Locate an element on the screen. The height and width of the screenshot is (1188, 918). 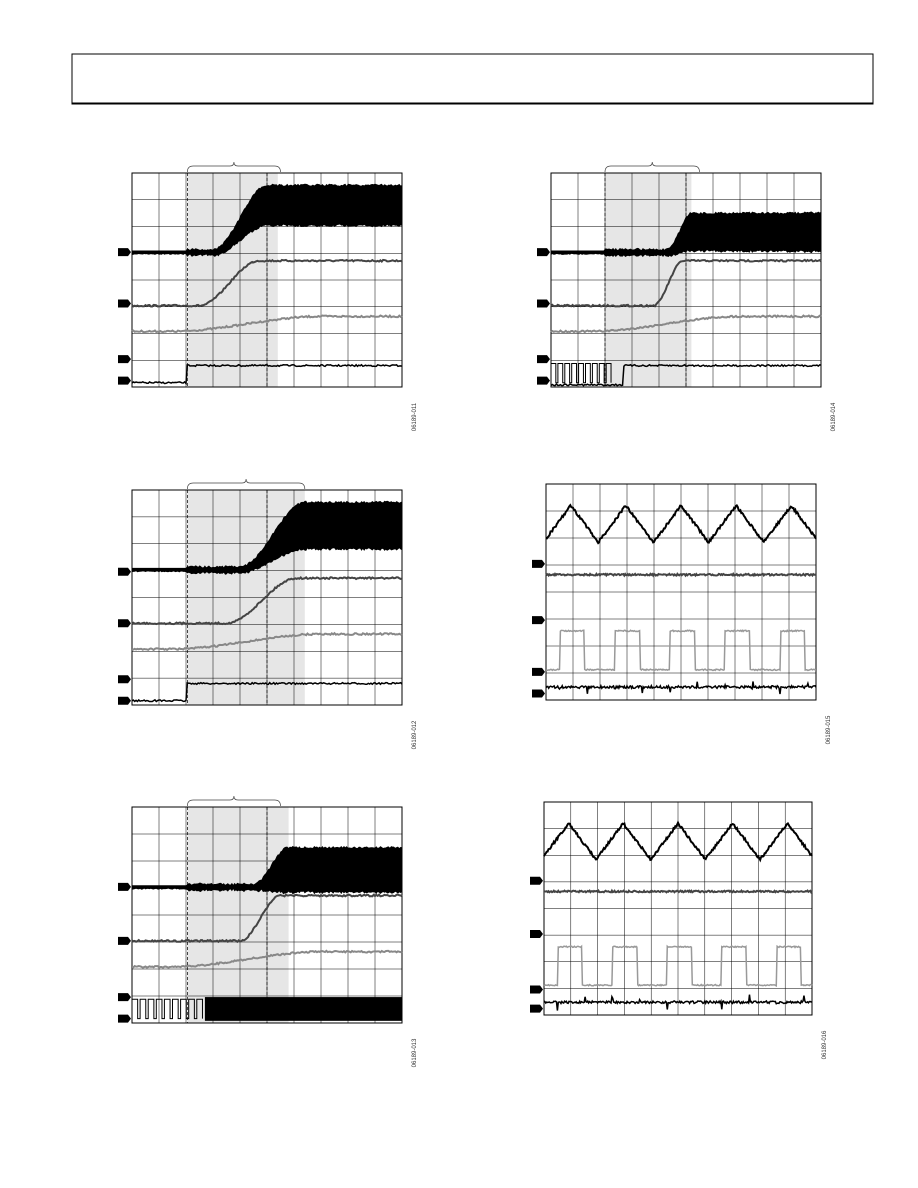
figure-id: 06189-013 is located at coordinates (415, 1052).